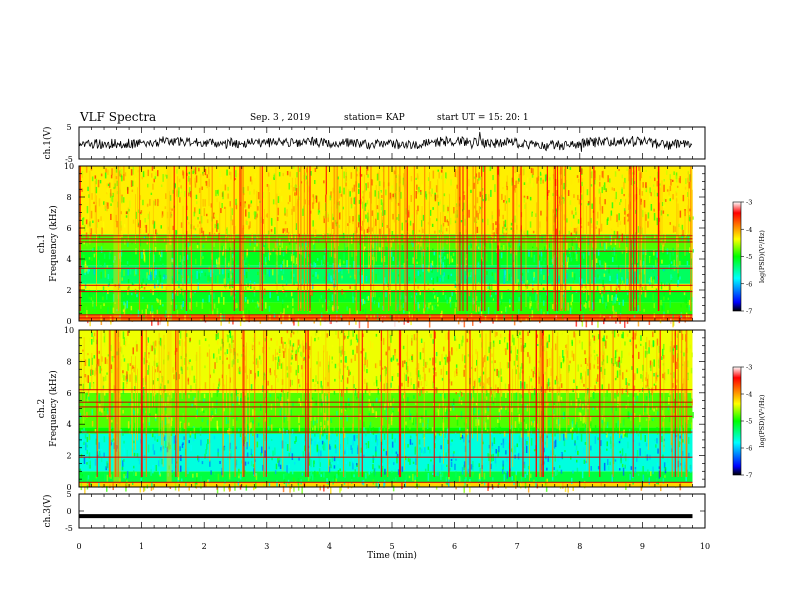  Describe the element at coordinates (374, 143) in the screenshot. I see `ch1-waveform-panel: ch.1(V) 5-5` at that location.